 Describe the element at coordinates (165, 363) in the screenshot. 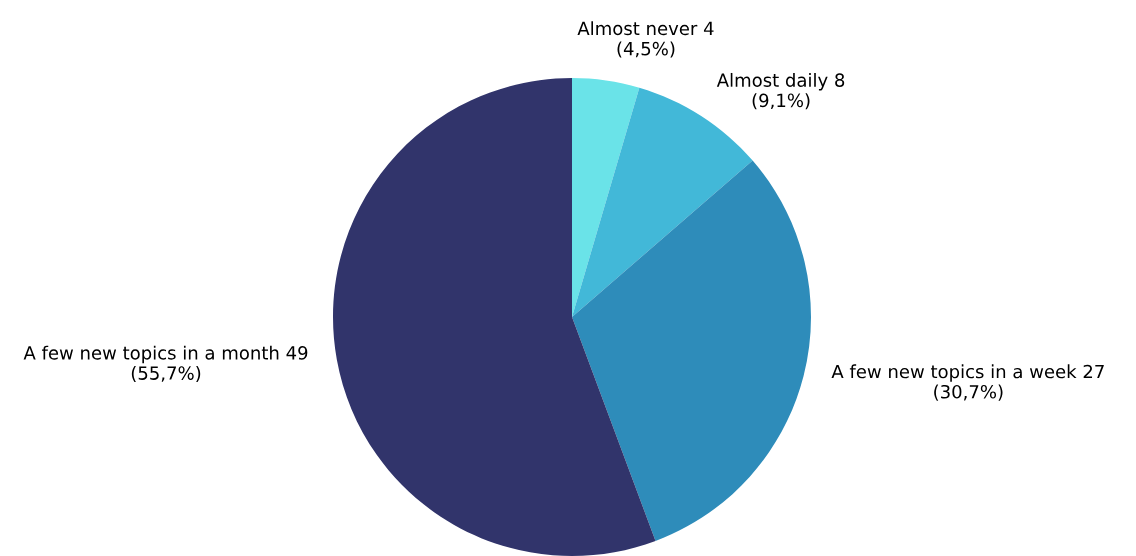

I see `slice-label: A few new topics in a month 49 (55,7%)` at that location.